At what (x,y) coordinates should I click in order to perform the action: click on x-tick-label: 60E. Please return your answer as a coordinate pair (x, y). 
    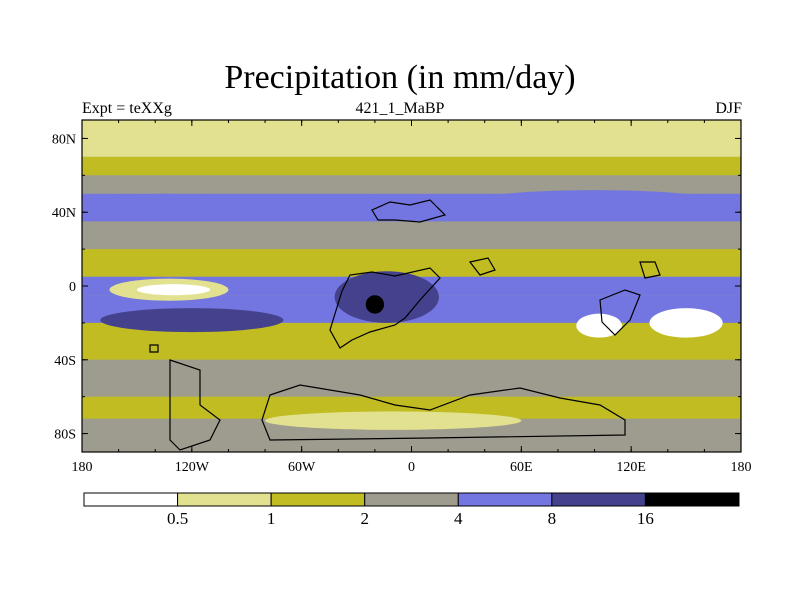
    Looking at the image, I should click on (521, 467).